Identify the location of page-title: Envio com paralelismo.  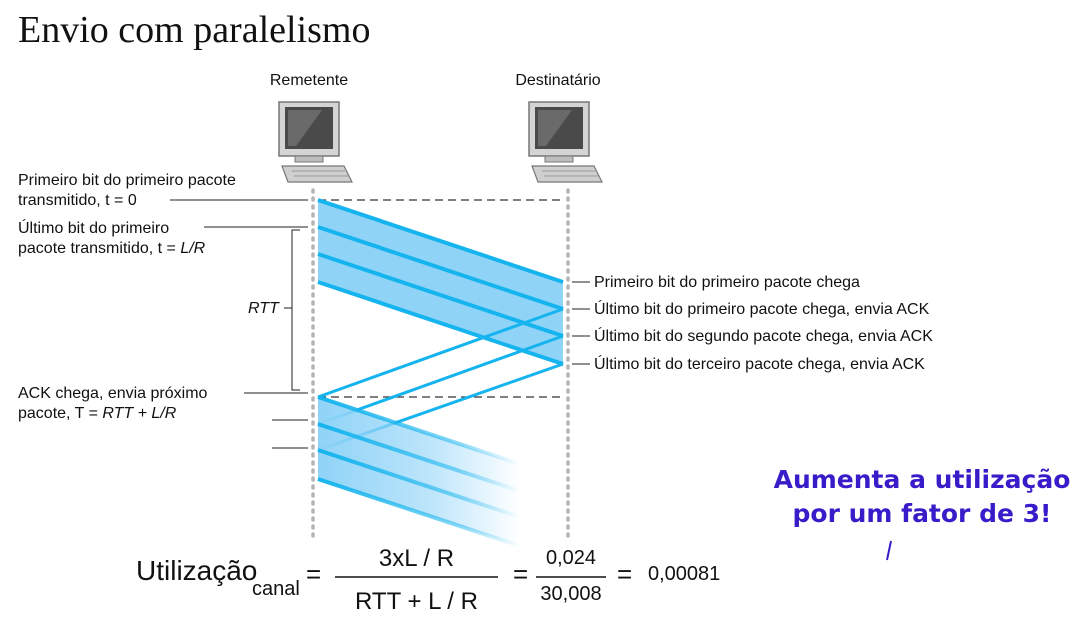
(194, 30).